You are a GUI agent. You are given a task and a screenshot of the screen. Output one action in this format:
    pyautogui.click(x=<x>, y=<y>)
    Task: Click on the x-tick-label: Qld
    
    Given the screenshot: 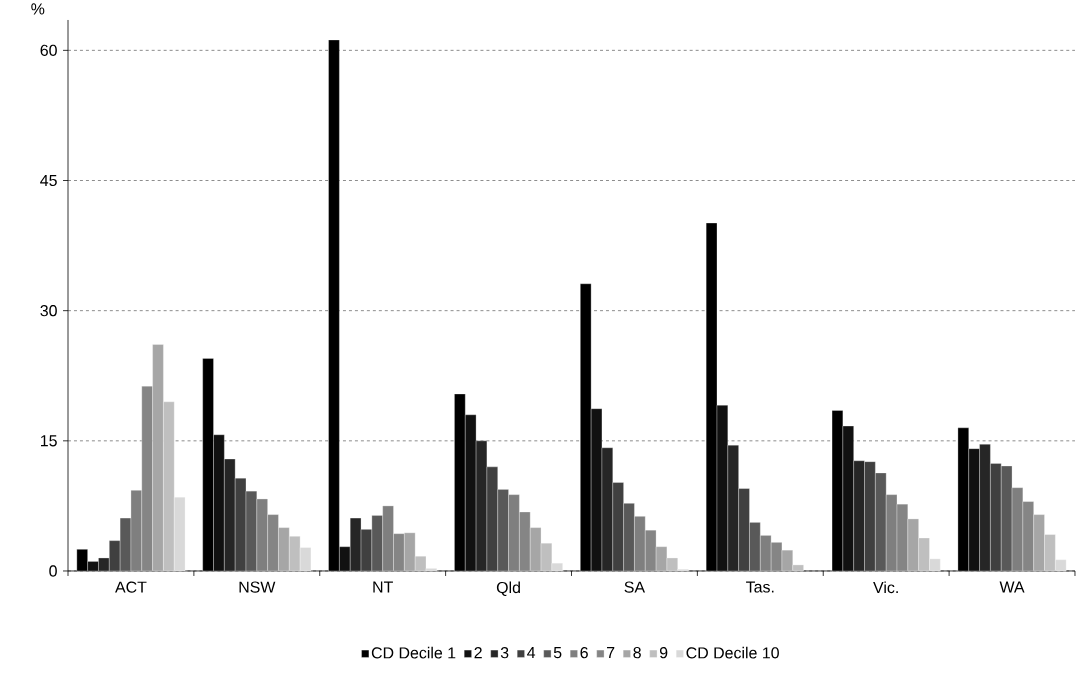 What is the action you would take?
    pyautogui.click(x=508, y=589)
    